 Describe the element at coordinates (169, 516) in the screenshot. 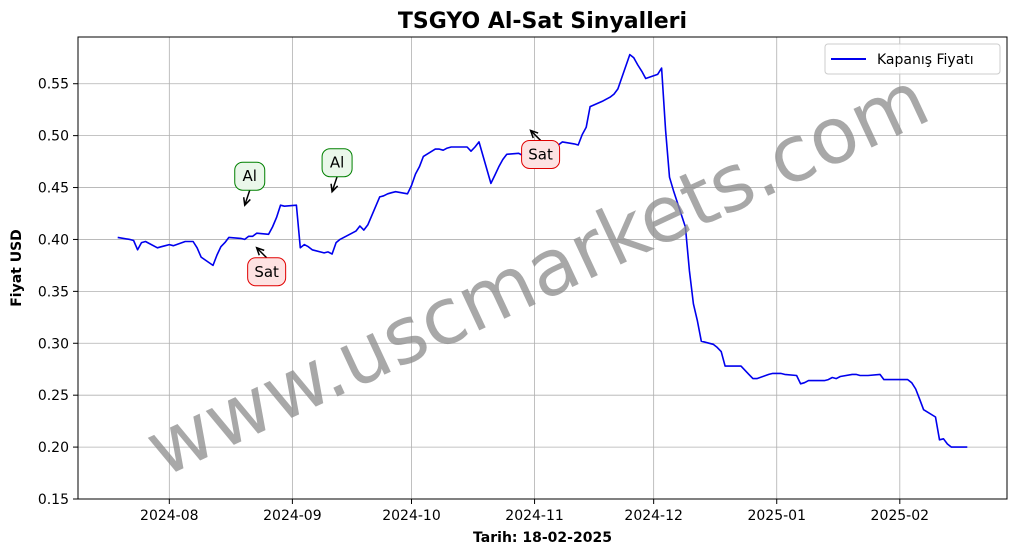

I see `x-tick-label: 2024-08` at that location.